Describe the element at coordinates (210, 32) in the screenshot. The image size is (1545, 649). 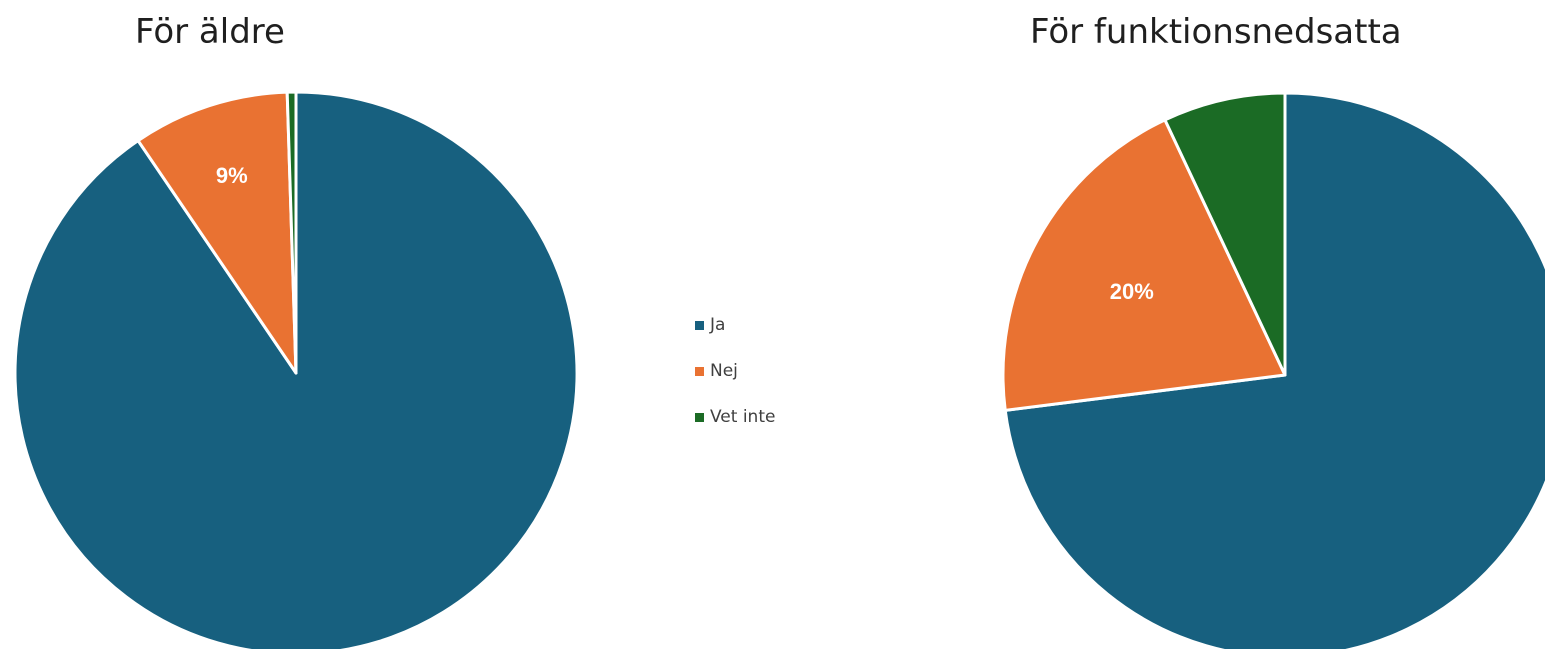
I see `chart-title-aldre: För äldre` at that location.